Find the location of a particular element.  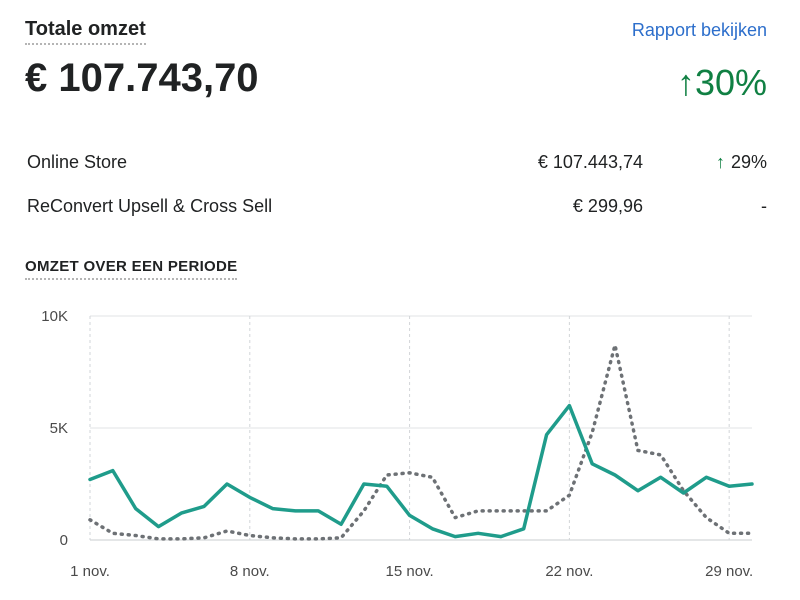

breakdown-change: ↑ 29% is located at coordinates (741, 162).